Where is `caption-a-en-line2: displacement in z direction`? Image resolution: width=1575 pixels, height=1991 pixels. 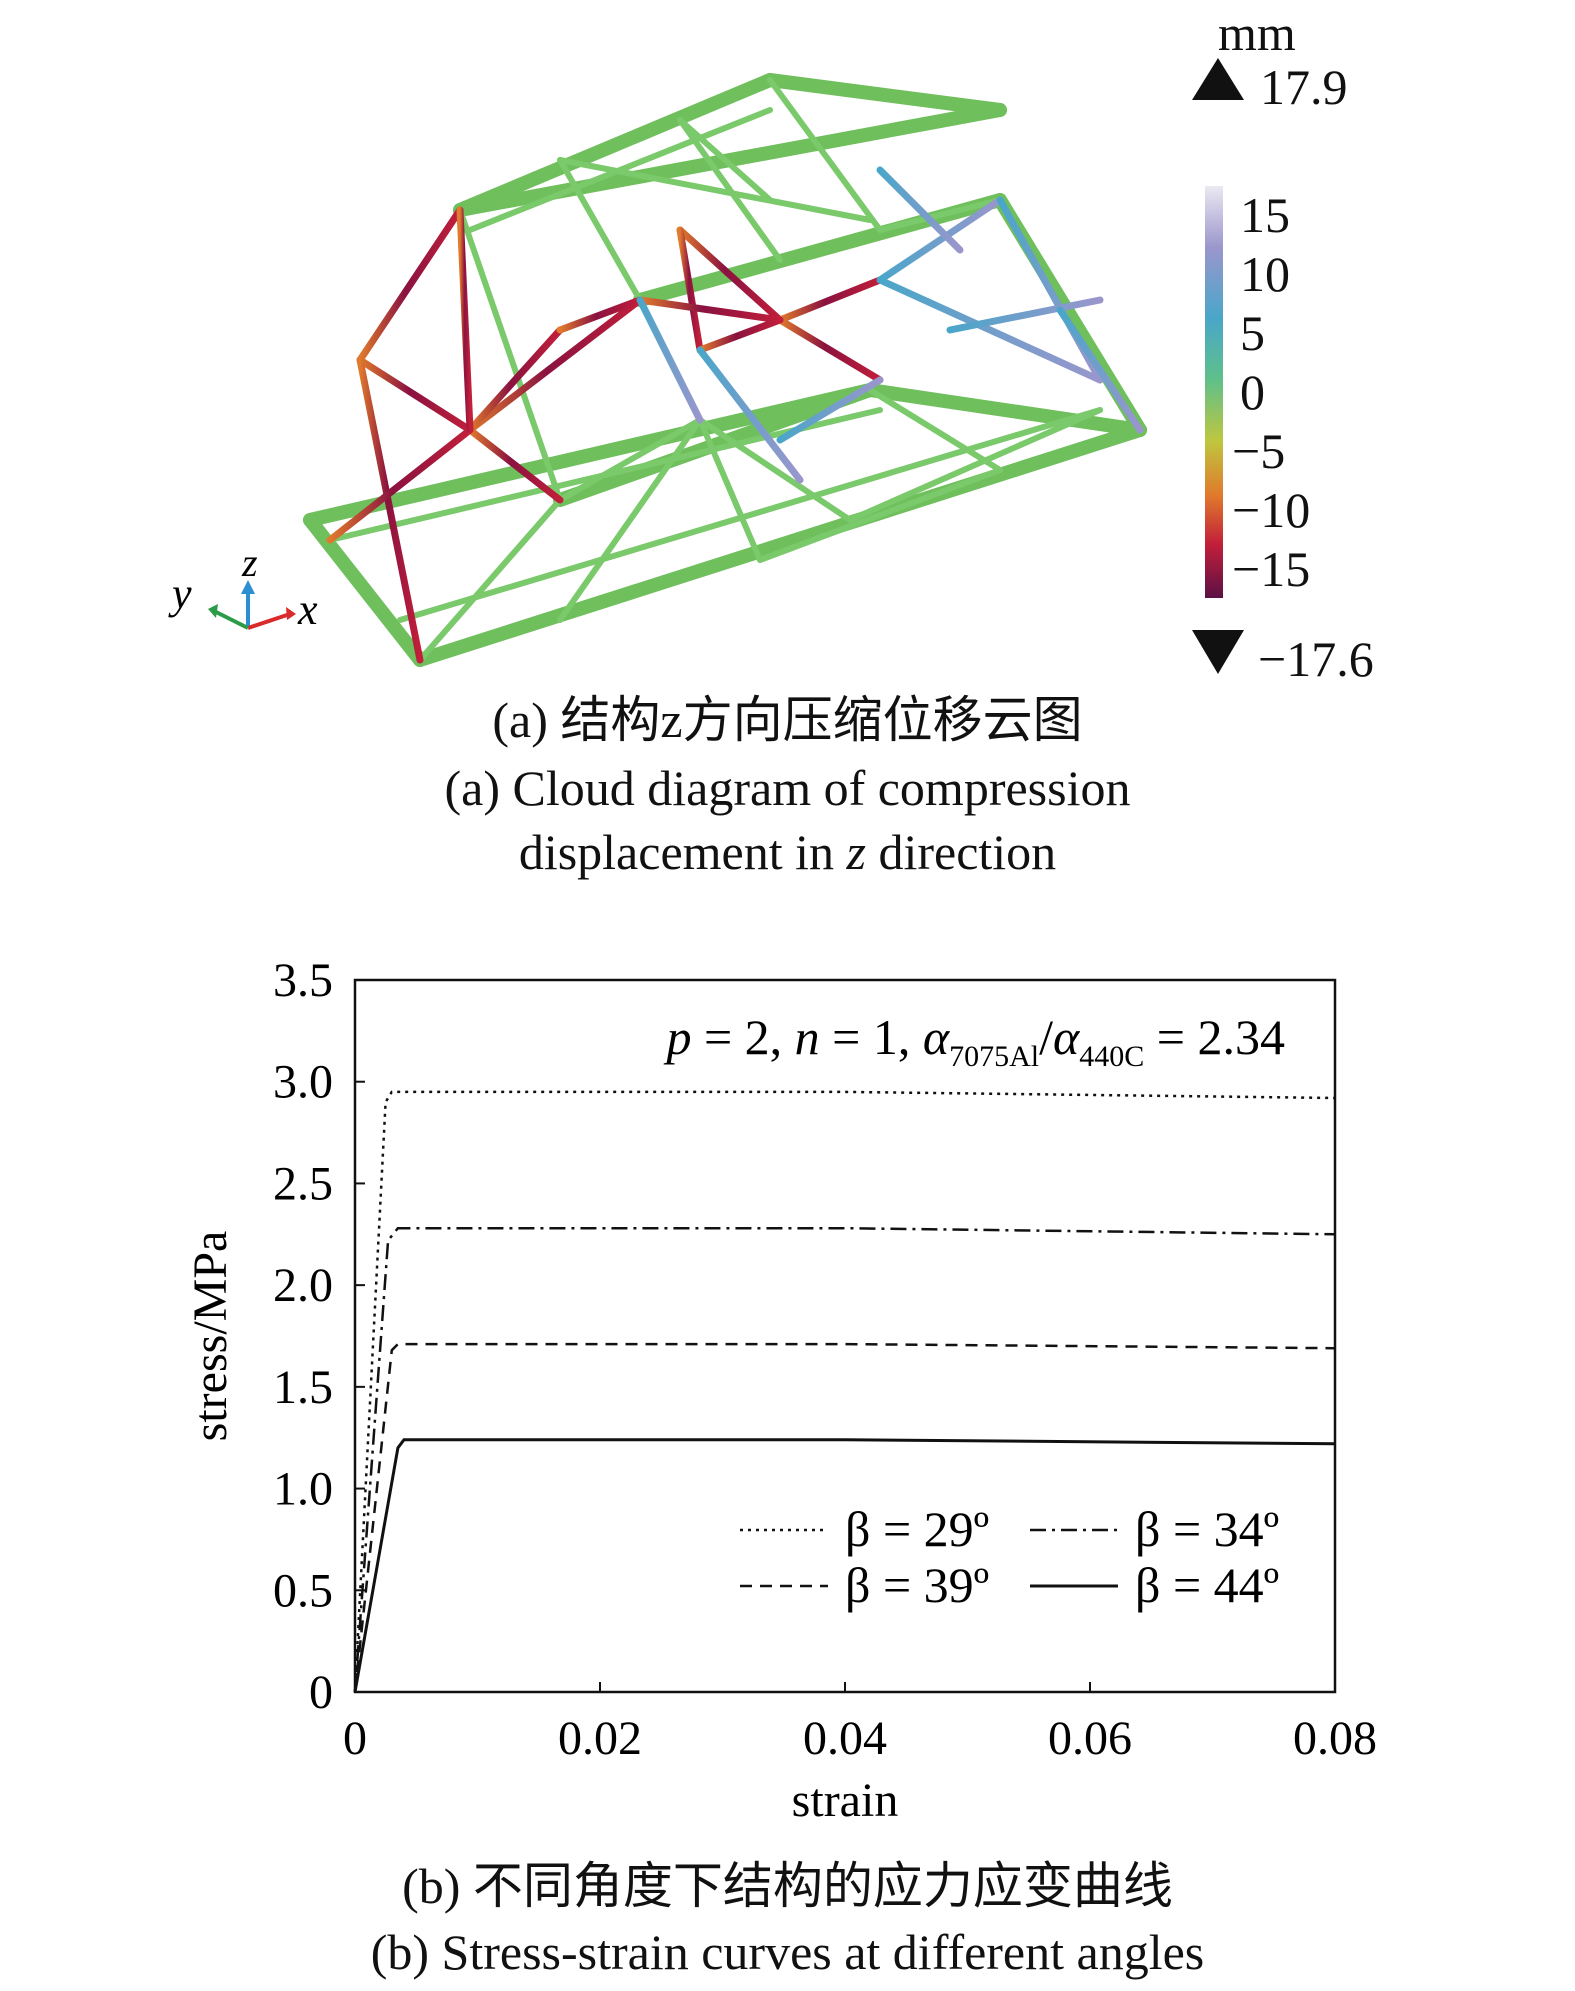
caption-a-en-line2: displacement in z direction is located at coordinates (787, 852).